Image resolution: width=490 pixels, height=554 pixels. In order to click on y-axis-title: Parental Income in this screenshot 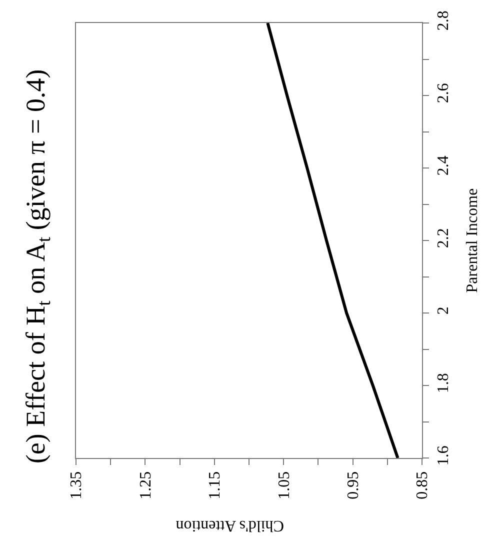, I will do `click(472, 240)`.